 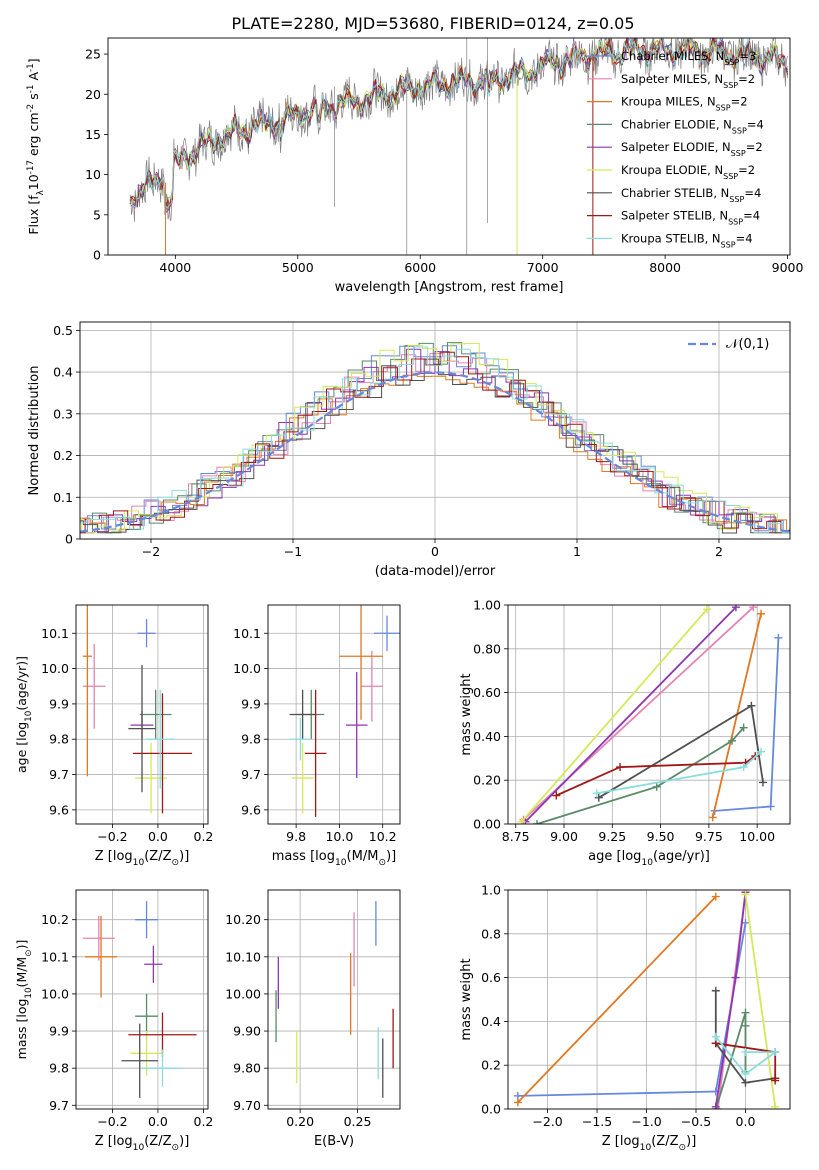 What do you see at coordinates (491, 977) in the screenshot?
I see `y-tick-label: 0.6` at bounding box center [491, 977].